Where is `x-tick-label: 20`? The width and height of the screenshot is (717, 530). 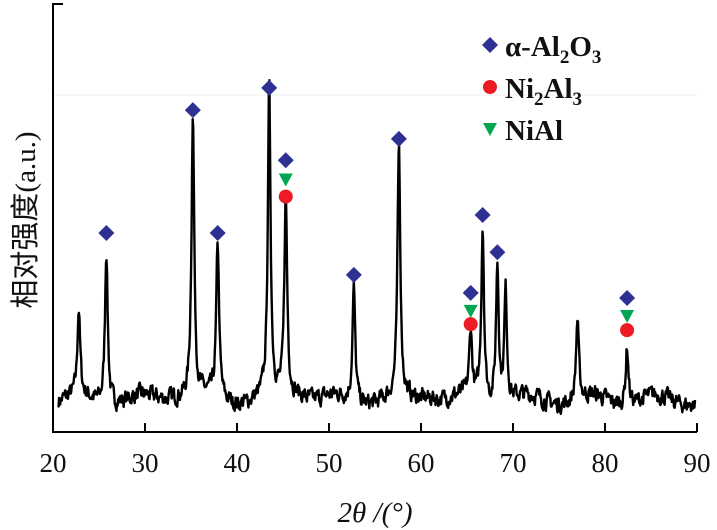 x-tick-label: 20 is located at coordinates (53, 463).